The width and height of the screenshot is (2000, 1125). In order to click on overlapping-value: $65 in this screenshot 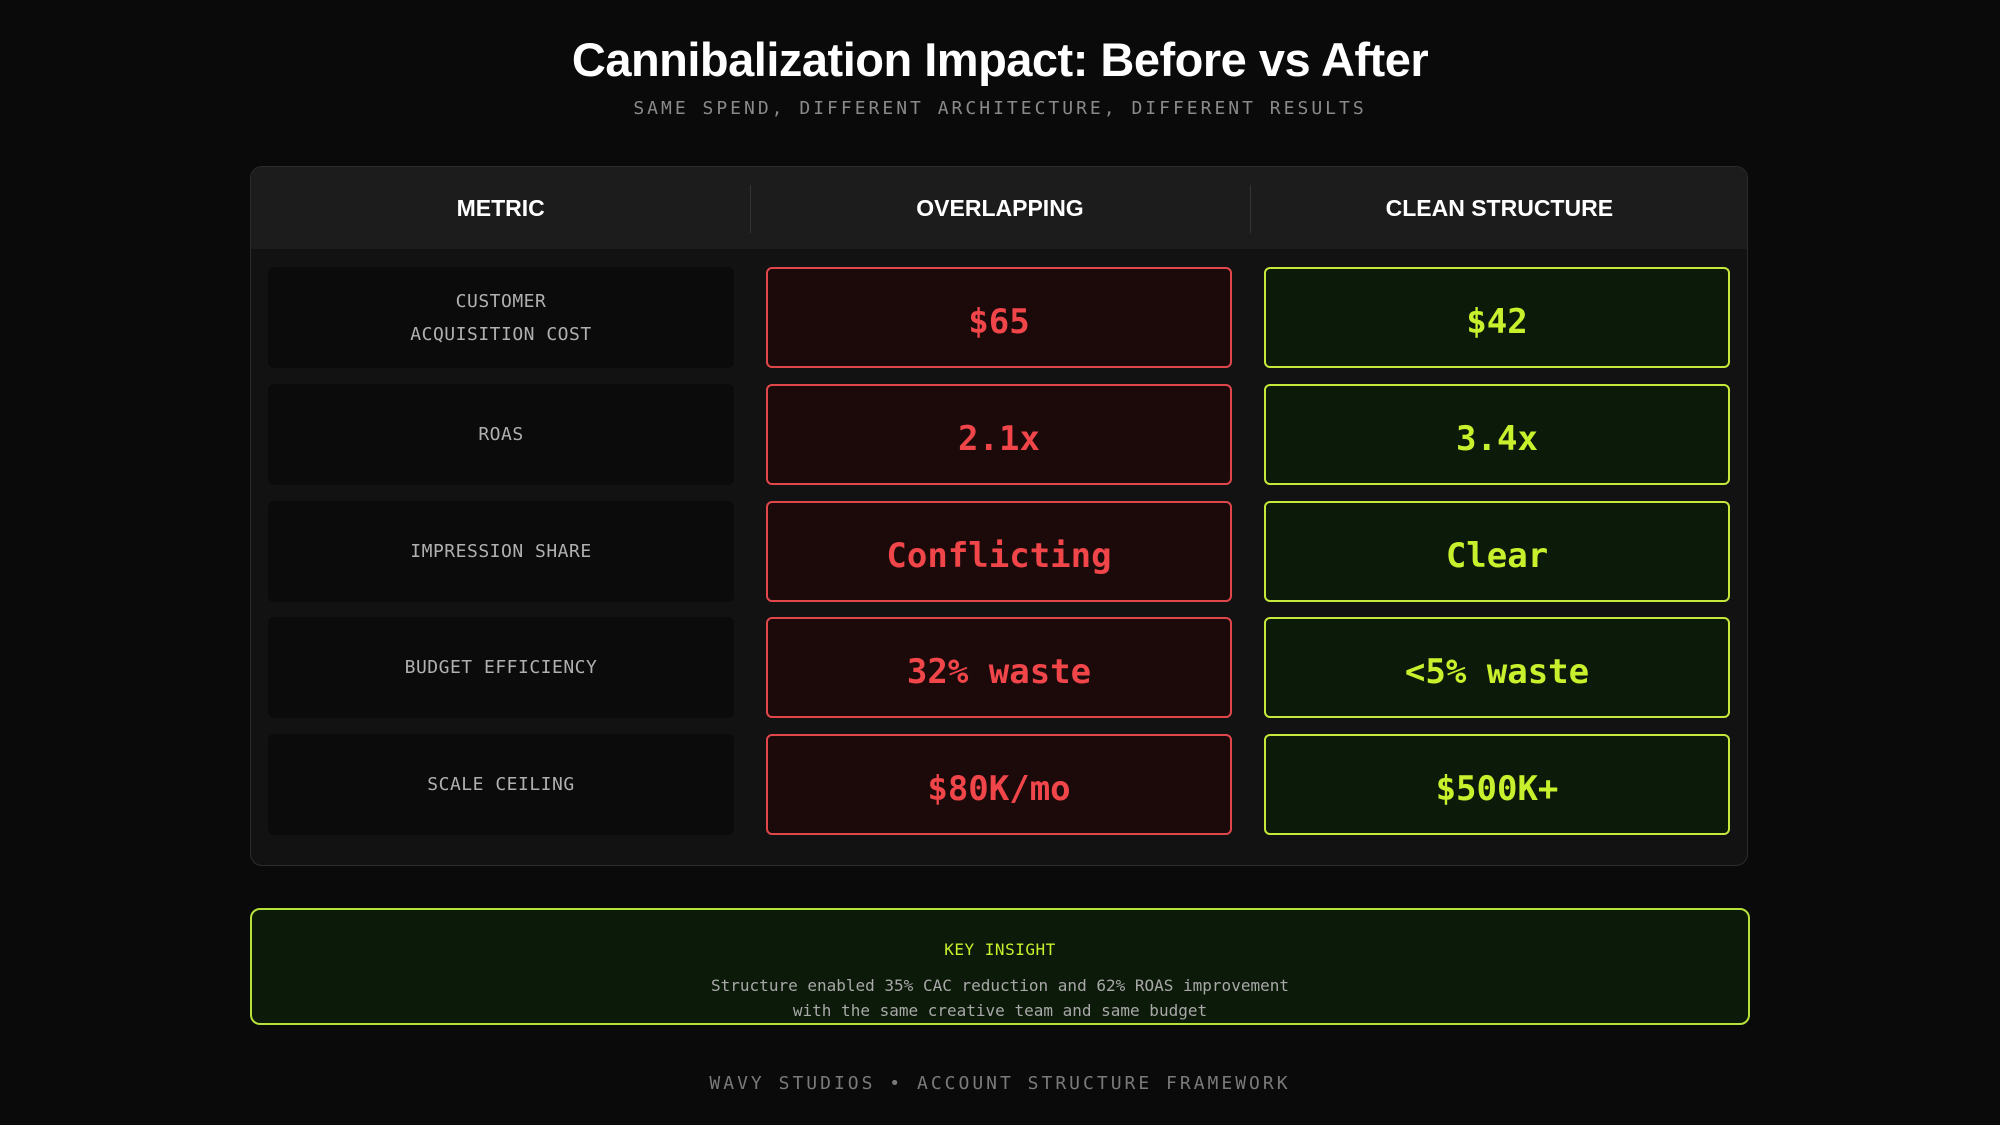, I will do `click(999, 317)`.